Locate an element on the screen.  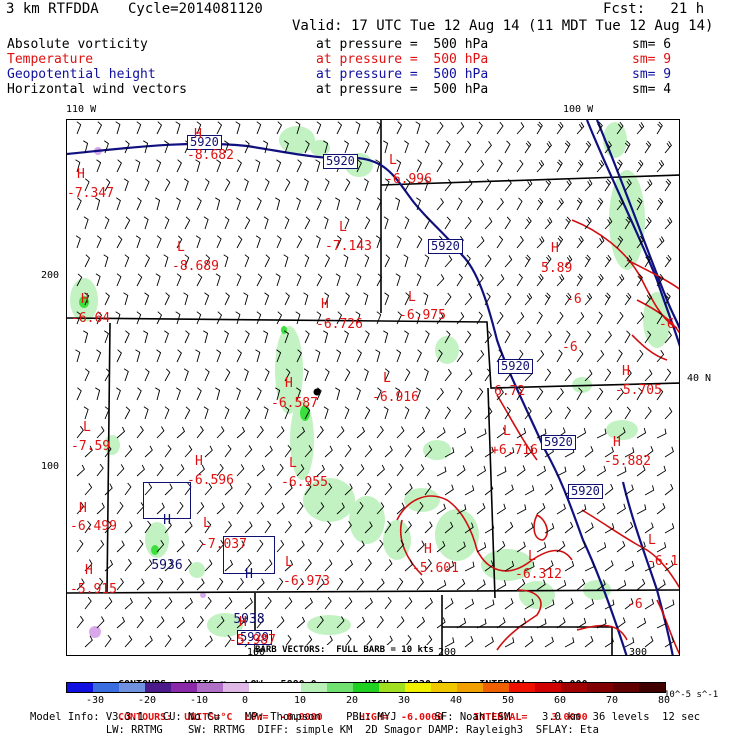
field-sm-height: sm= 9 is located at coordinates (652, 74).